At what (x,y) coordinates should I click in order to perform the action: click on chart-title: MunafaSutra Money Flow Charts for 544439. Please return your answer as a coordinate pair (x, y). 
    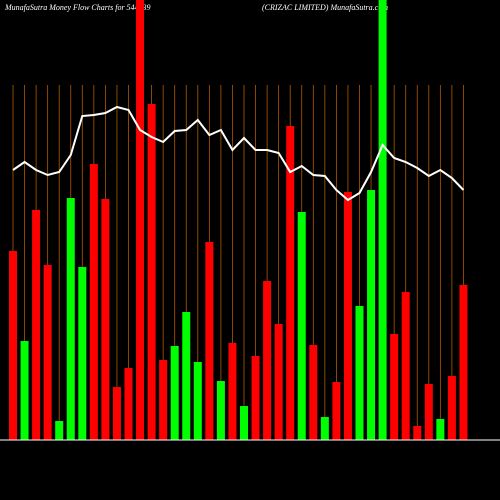
    Looking at the image, I should click on (77, 7).